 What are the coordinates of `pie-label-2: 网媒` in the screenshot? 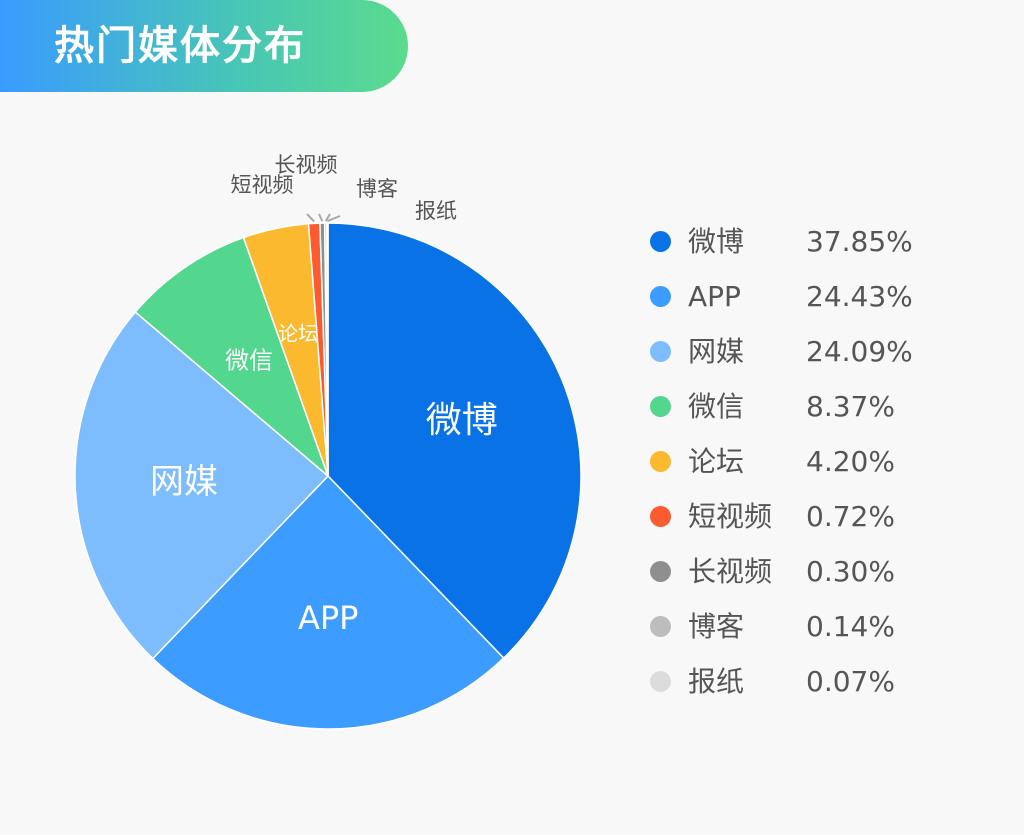 It's located at (184, 482).